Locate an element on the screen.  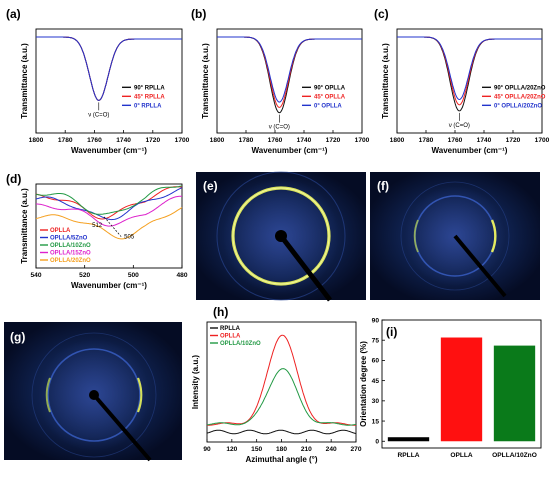
panel-label-a: (a) is located at coordinates (13, 14).